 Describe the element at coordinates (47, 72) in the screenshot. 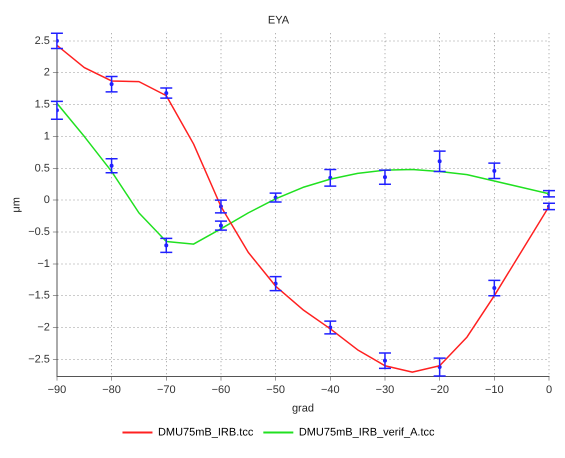

I see `y-tick-label: 2` at that location.